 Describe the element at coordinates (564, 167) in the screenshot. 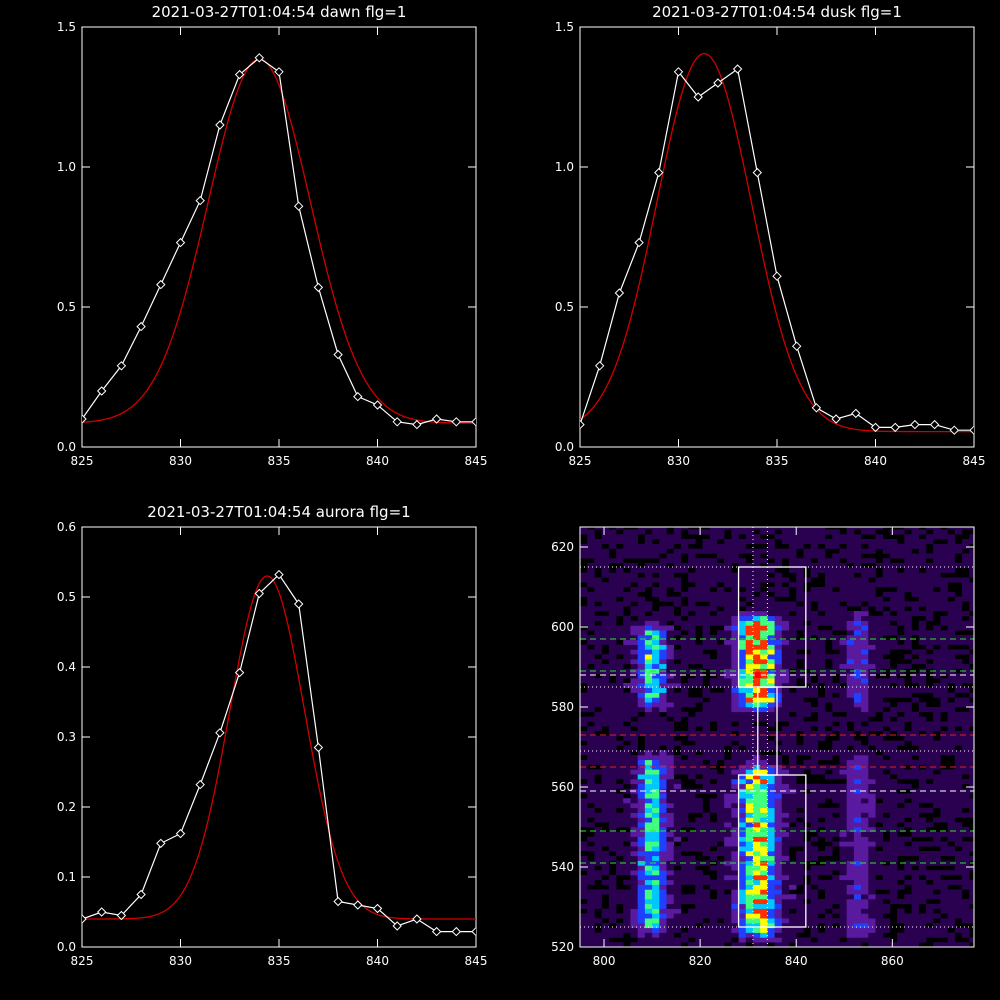

I see `y-tick-label: 1.0` at that location.